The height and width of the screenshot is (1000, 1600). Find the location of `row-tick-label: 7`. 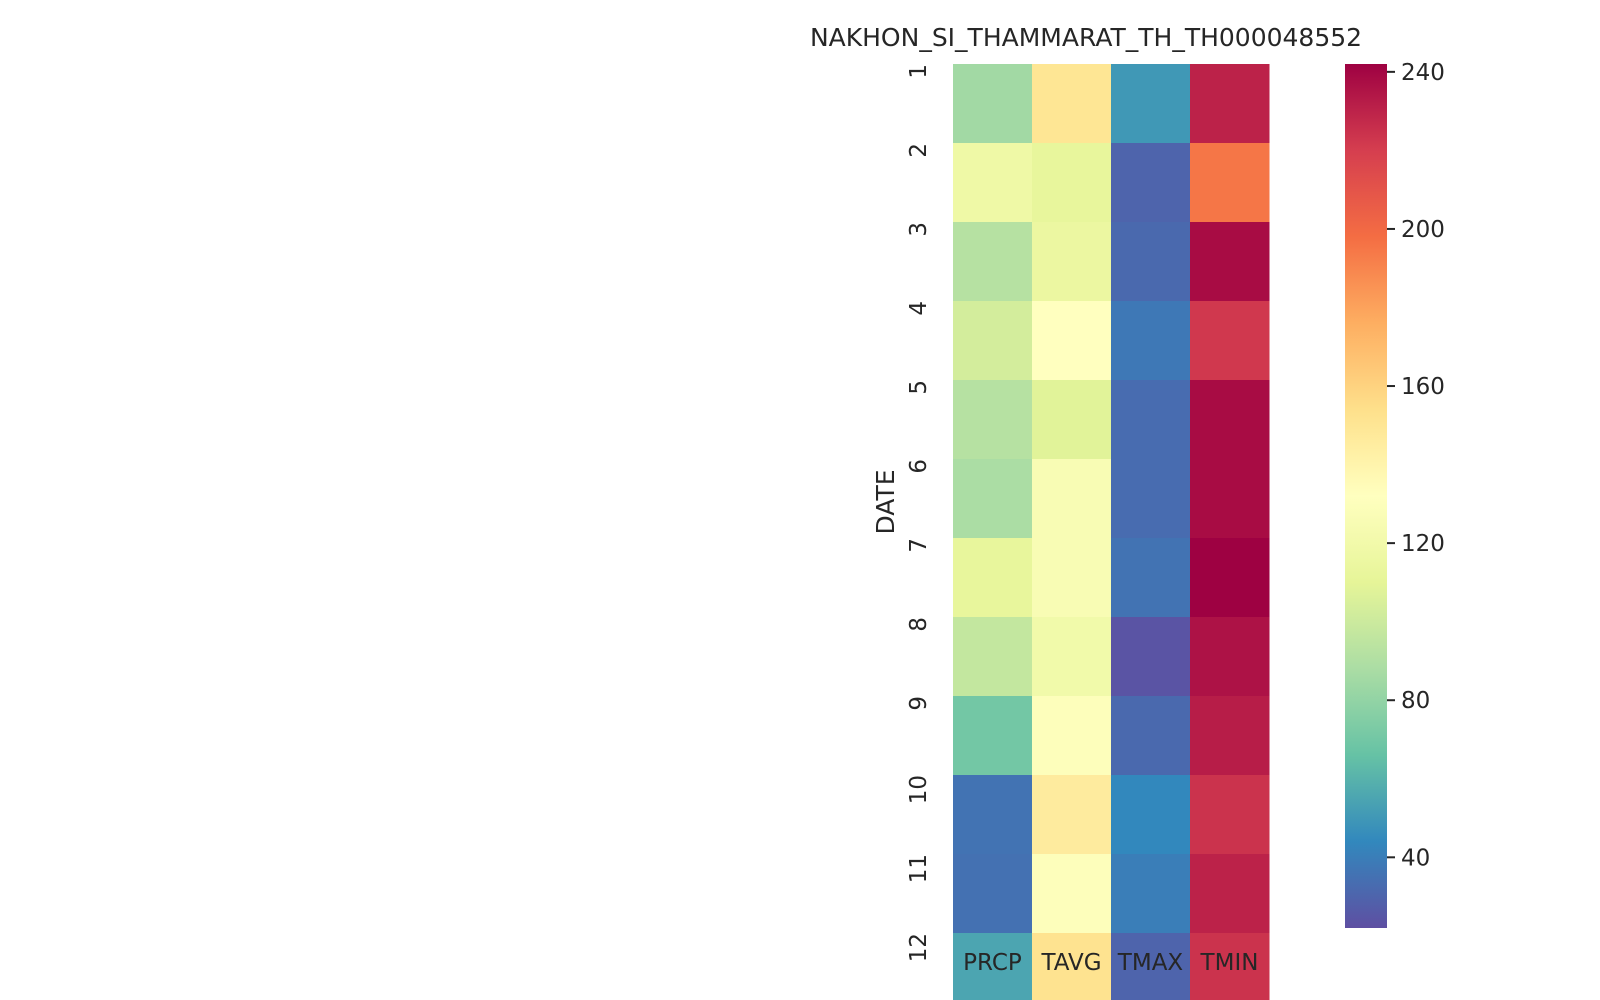

row-tick-label: 7 is located at coordinates (919, 545).